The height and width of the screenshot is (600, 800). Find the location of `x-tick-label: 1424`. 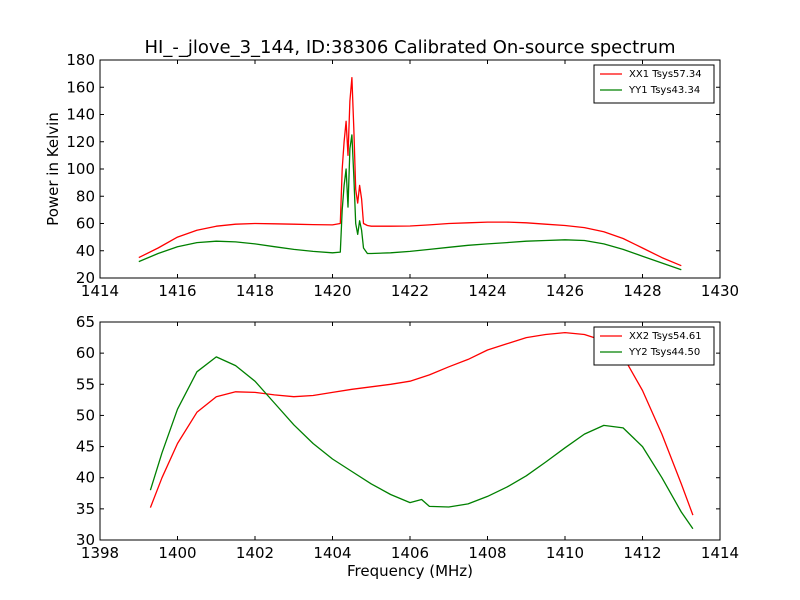

x-tick-label: 1424 is located at coordinates (487, 291).